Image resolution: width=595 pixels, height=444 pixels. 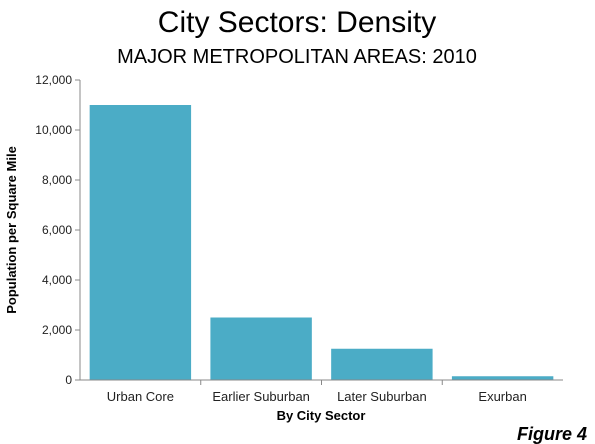 I want to click on chart-title: City Sectors: Density, so click(x=297, y=22).